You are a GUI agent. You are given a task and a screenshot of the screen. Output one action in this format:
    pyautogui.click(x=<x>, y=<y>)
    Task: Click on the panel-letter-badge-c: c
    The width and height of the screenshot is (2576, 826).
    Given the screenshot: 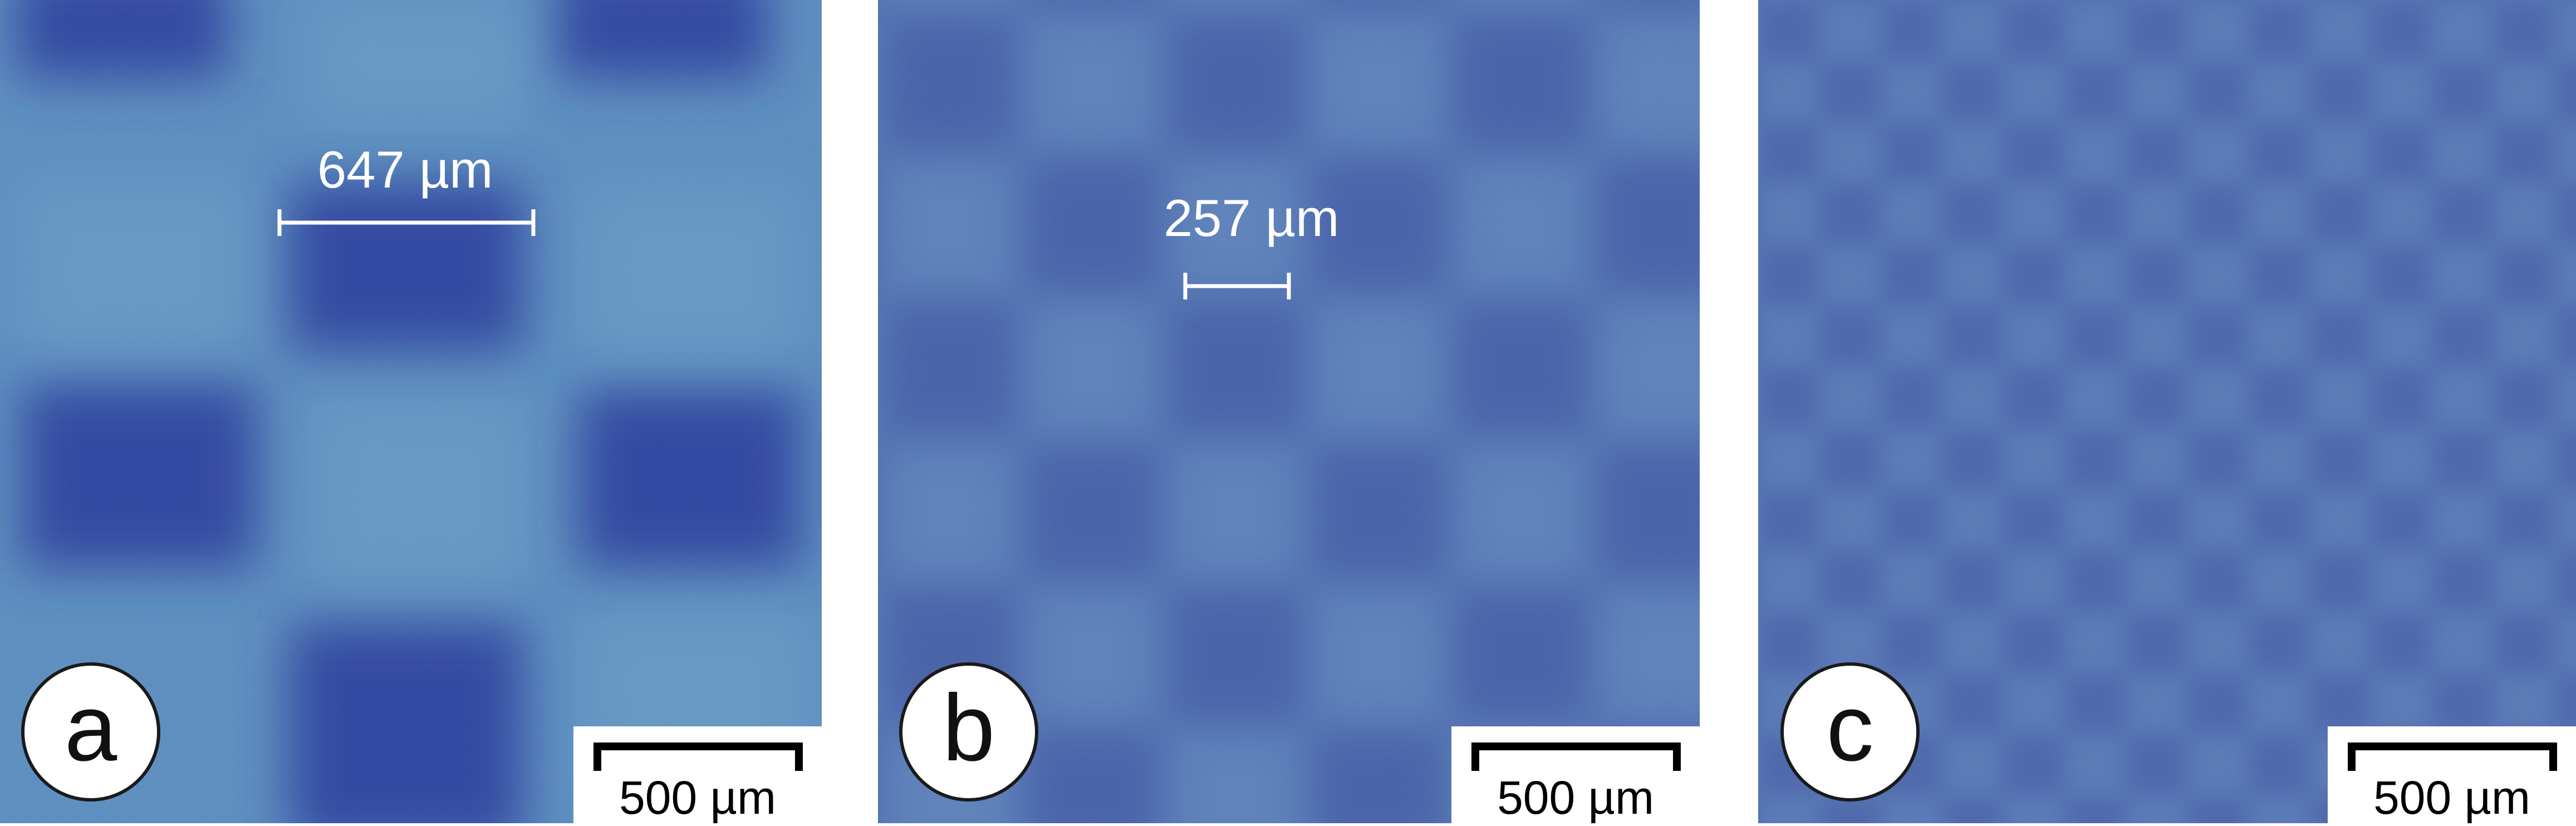 What is the action you would take?
    pyautogui.click(x=1850, y=732)
    